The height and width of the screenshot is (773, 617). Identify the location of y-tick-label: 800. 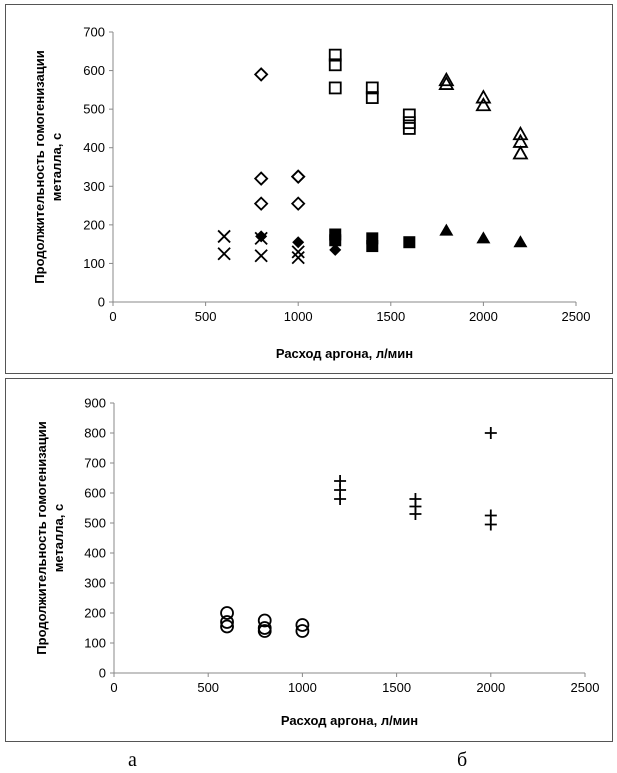
(95, 433).